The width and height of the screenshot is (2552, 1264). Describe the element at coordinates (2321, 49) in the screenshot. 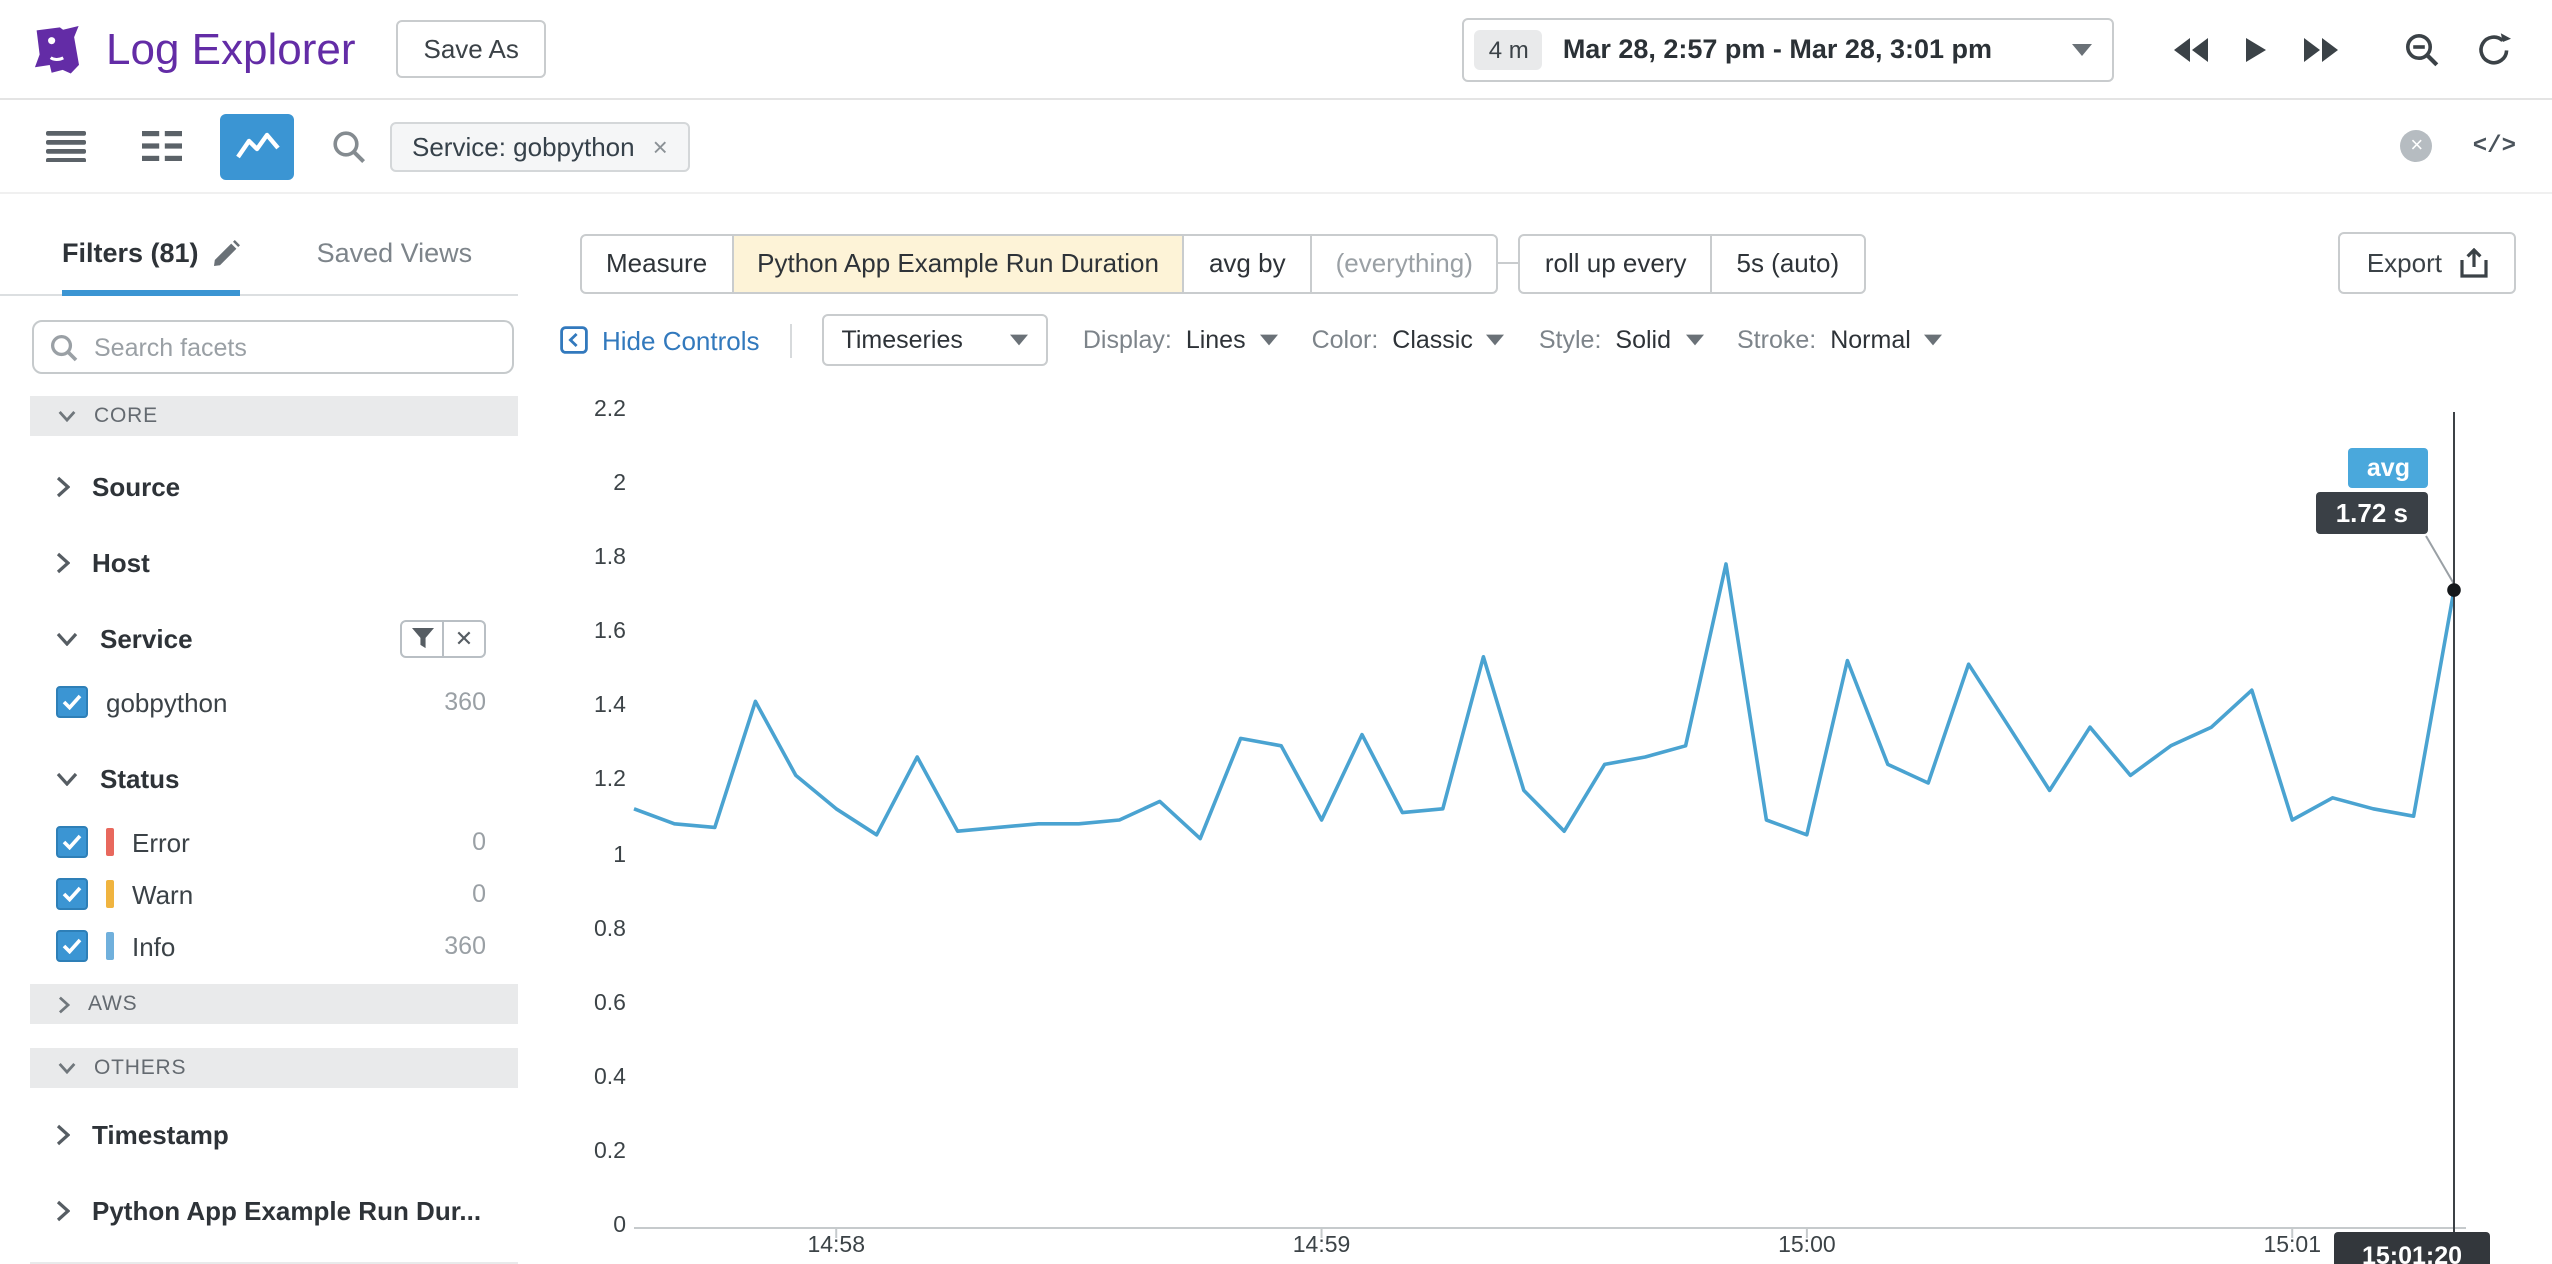

I see `skip-forward-button` at that location.